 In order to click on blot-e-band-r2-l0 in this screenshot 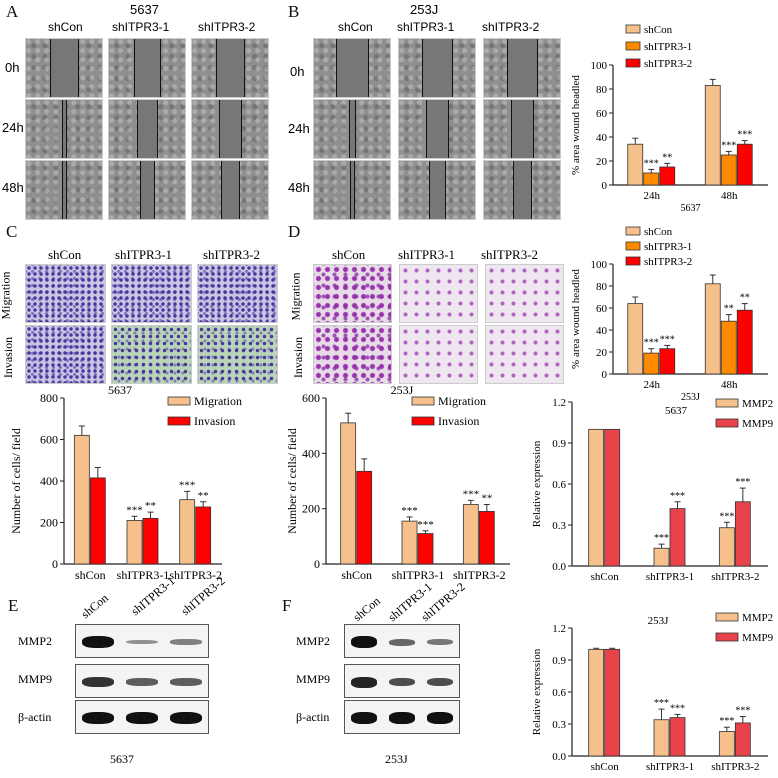, I will do `click(98, 718)`.